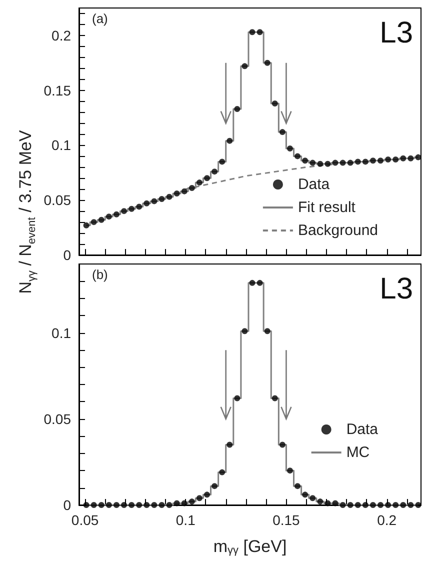 Image resolution: width=423 pixels, height=561 pixels. I want to click on annotation: (a), so click(100, 18).